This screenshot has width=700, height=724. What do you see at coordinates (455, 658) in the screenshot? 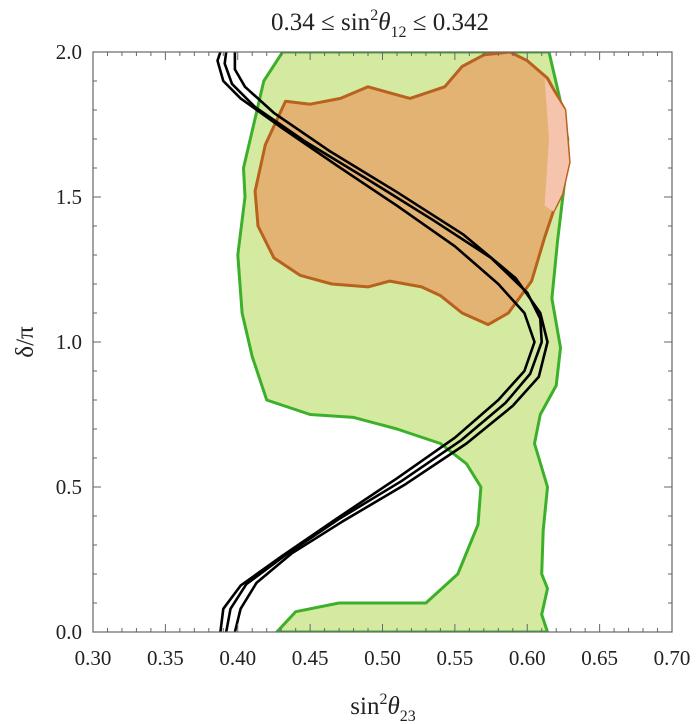
I see `x-tick-label: 0.55` at bounding box center [455, 658].